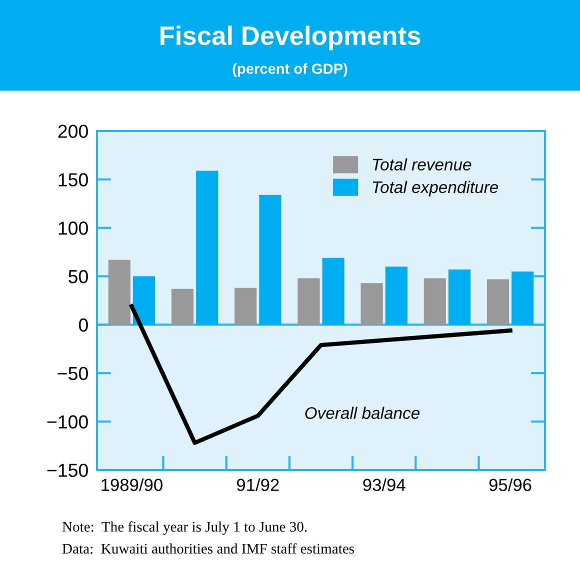 The height and width of the screenshot is (580, 580). What do you see at coordinates (435, 188) in the screenshot?
I see `legend-label: Total expenditure` at bounding box center [435, 188].